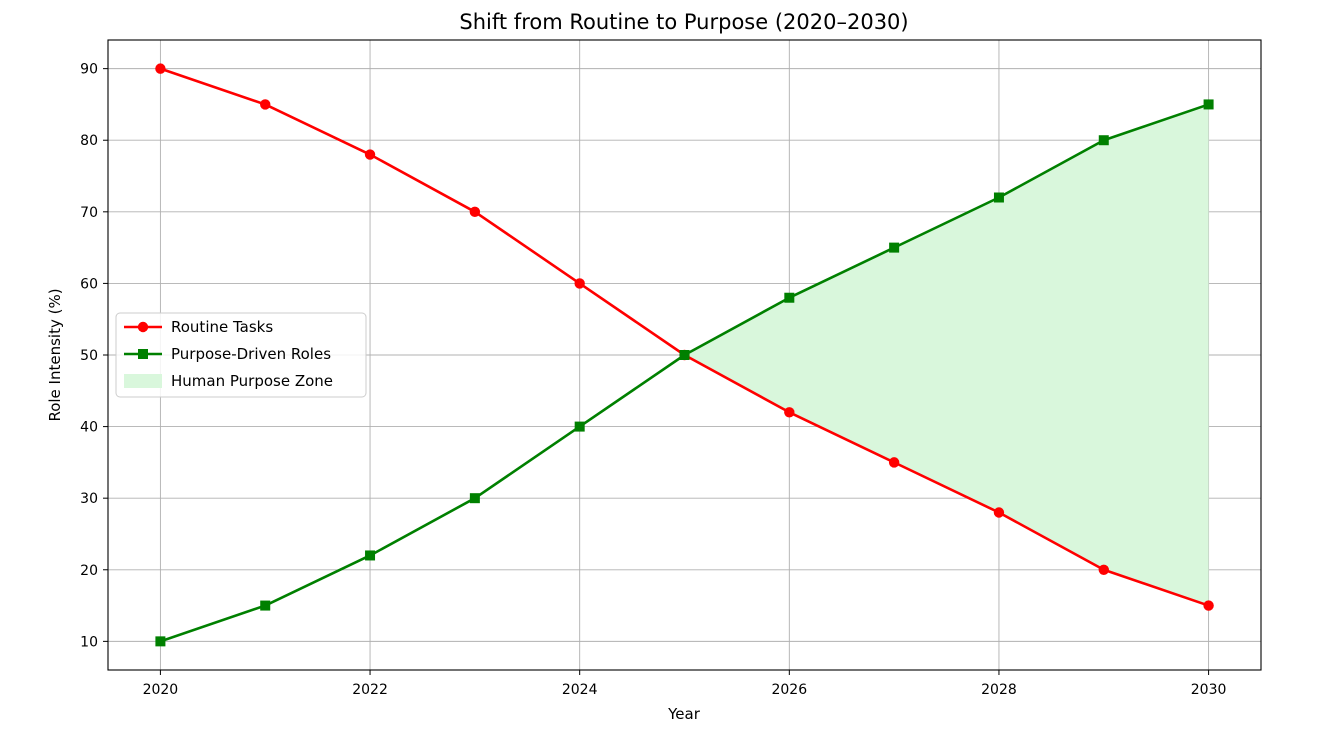 The image size is (1318, 732). What do you see at coordinates (252, 381) in the screenshot?
I see `legend-label-human-purpose-zone: Human Purpose Zone` at bounding box center [252, 381].